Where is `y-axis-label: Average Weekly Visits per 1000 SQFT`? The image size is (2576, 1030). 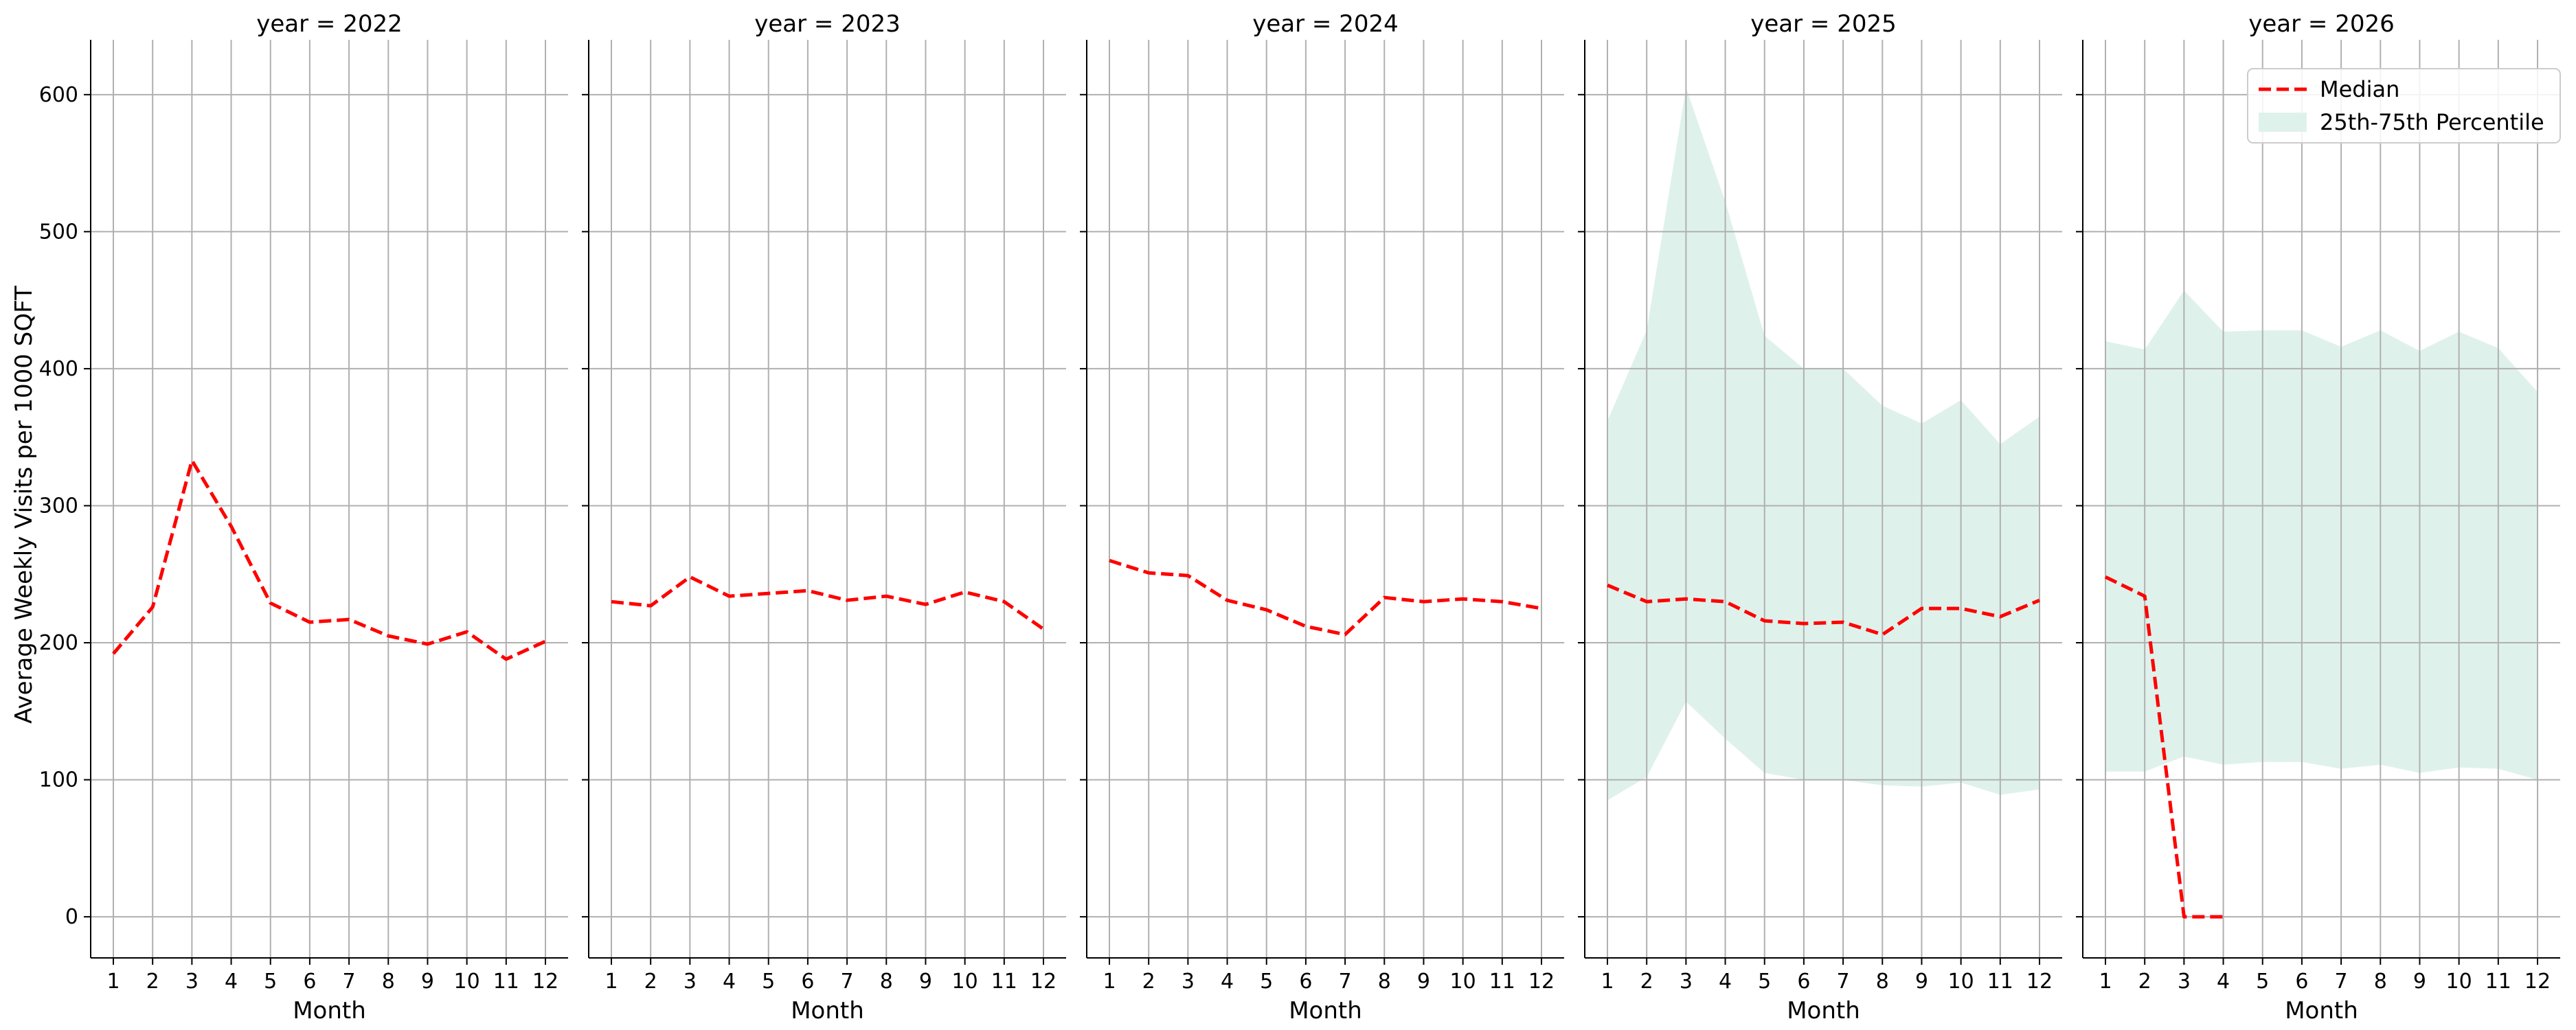
y-axis-label: Average Weekly Visits per 1000 SQFT is located at coordinates (24, 505).